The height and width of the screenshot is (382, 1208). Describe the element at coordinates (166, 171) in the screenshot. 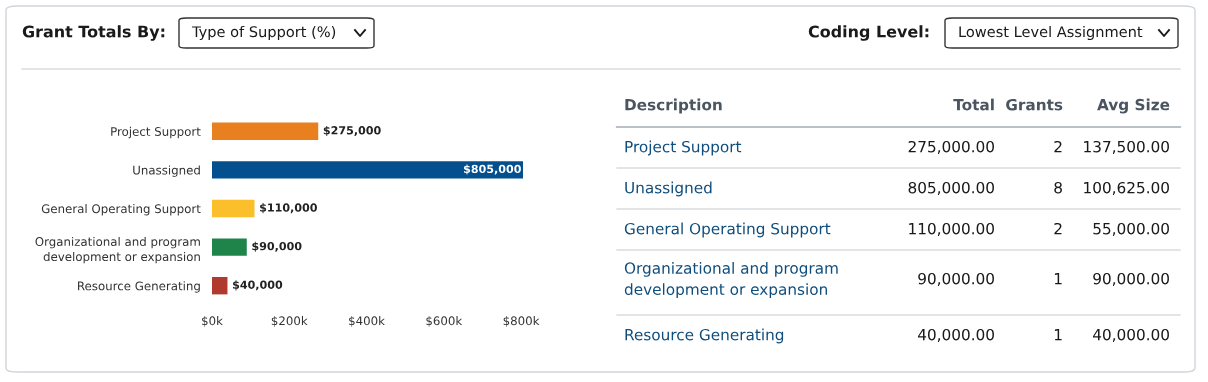

I see `y-tick-label: Unassigned` at that location.